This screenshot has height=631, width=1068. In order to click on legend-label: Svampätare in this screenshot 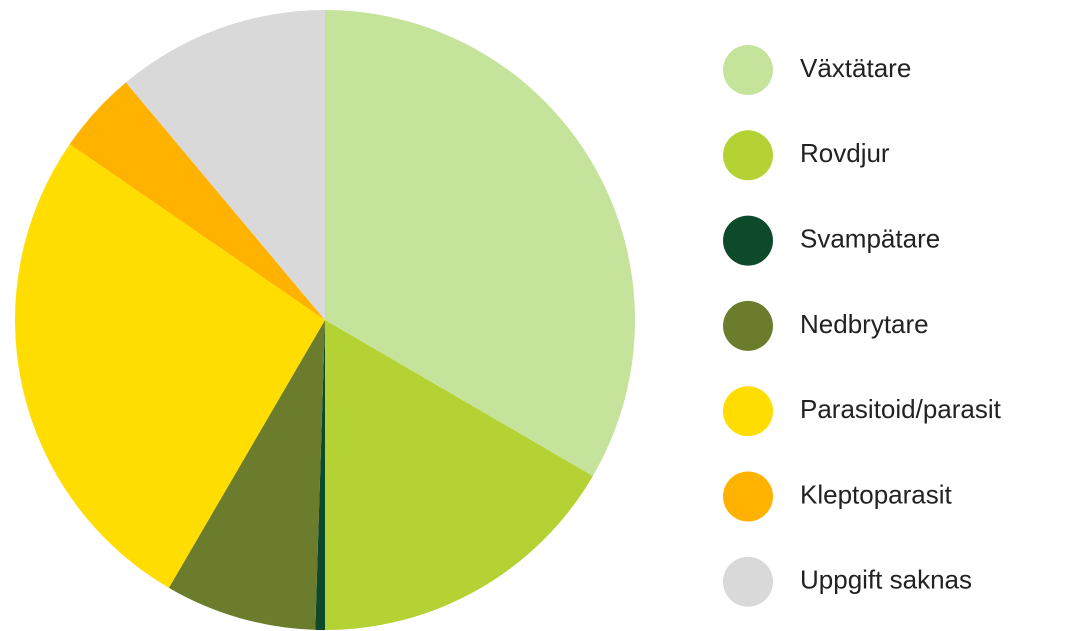, I will do `click(870, 238)`.